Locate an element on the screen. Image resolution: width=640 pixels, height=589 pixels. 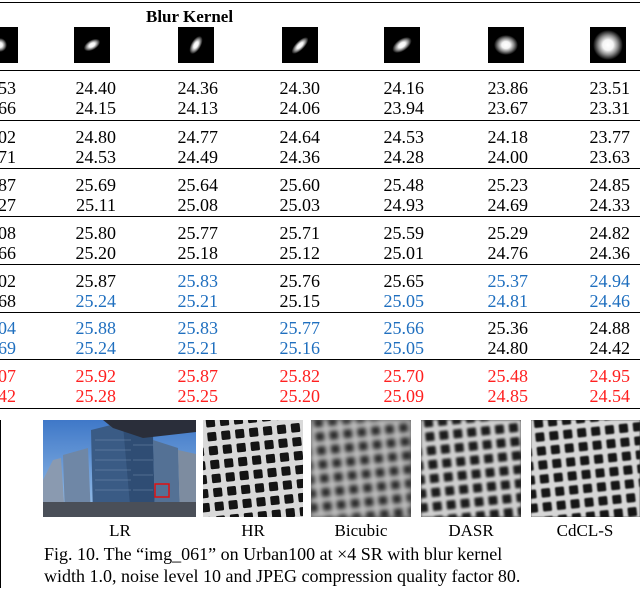
table-cell: 25.77 25.16 is located at coordinates (290, 338).